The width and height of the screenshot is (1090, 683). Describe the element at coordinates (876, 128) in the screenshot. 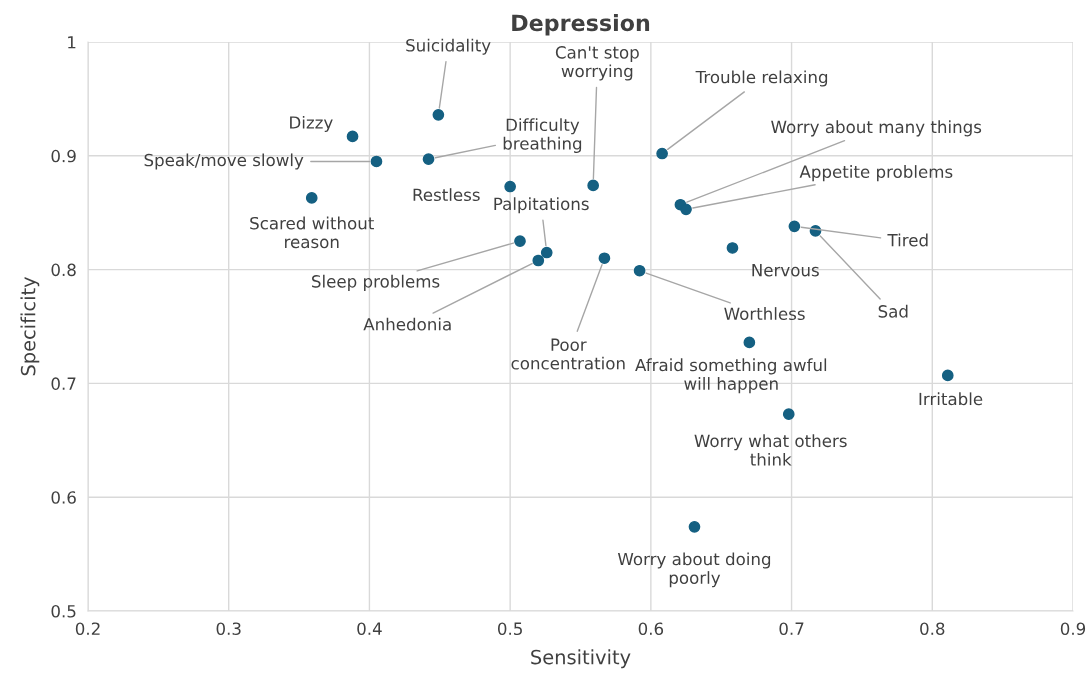

I see `annotation: Worry about many things` at that location.